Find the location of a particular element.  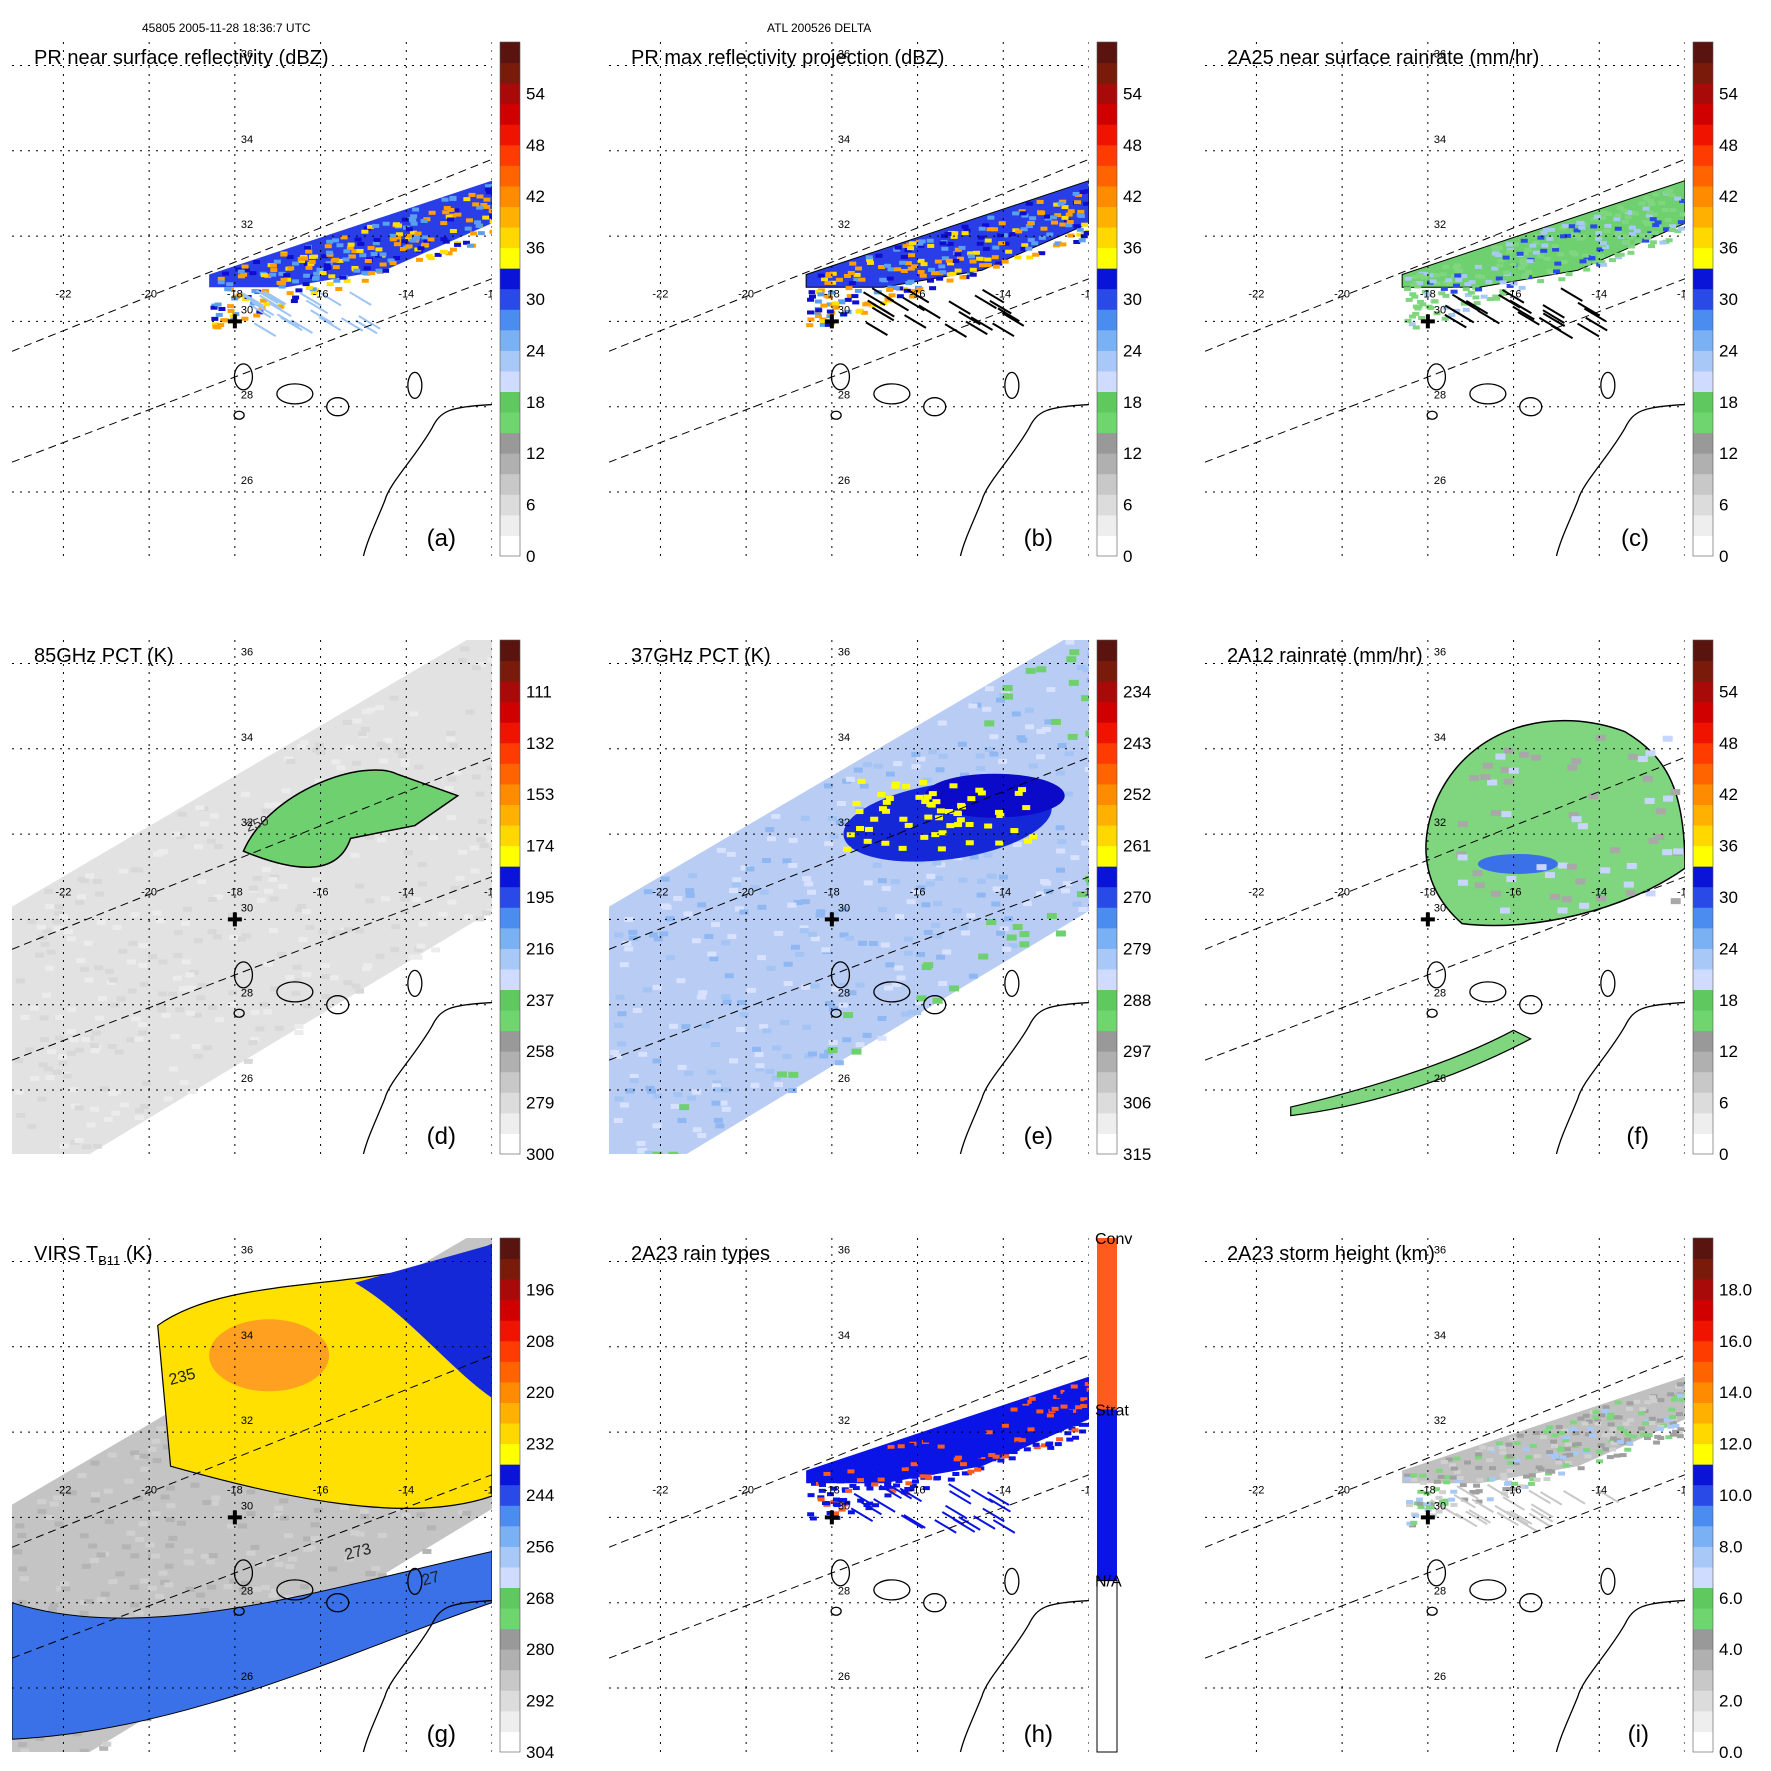

panel-title: 2A12 rainrate (mm/hr) is located at coordinates (1325, 656).